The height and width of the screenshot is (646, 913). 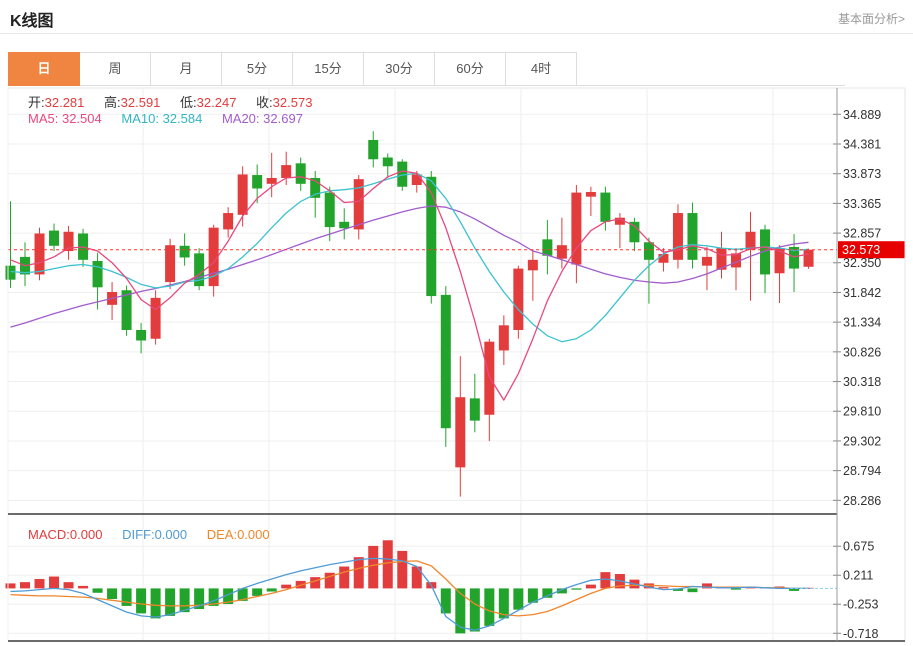 I want to click on price-axis-label: 34.889, so click(x=862, y=115).